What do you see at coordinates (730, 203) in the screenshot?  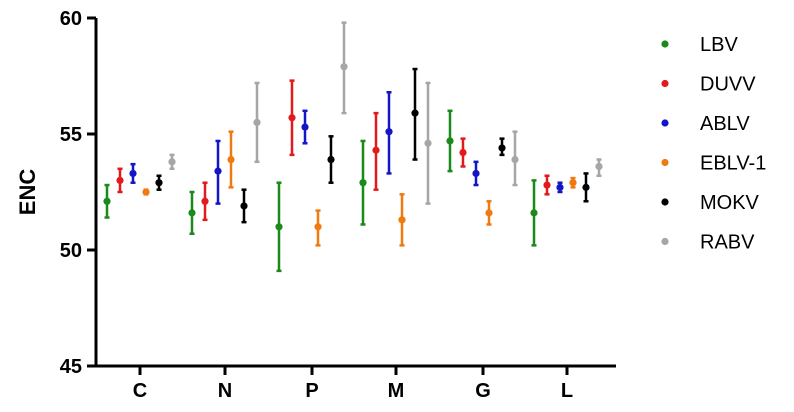 I see `legend-label: MOKV` at bounding box center [730, 203].